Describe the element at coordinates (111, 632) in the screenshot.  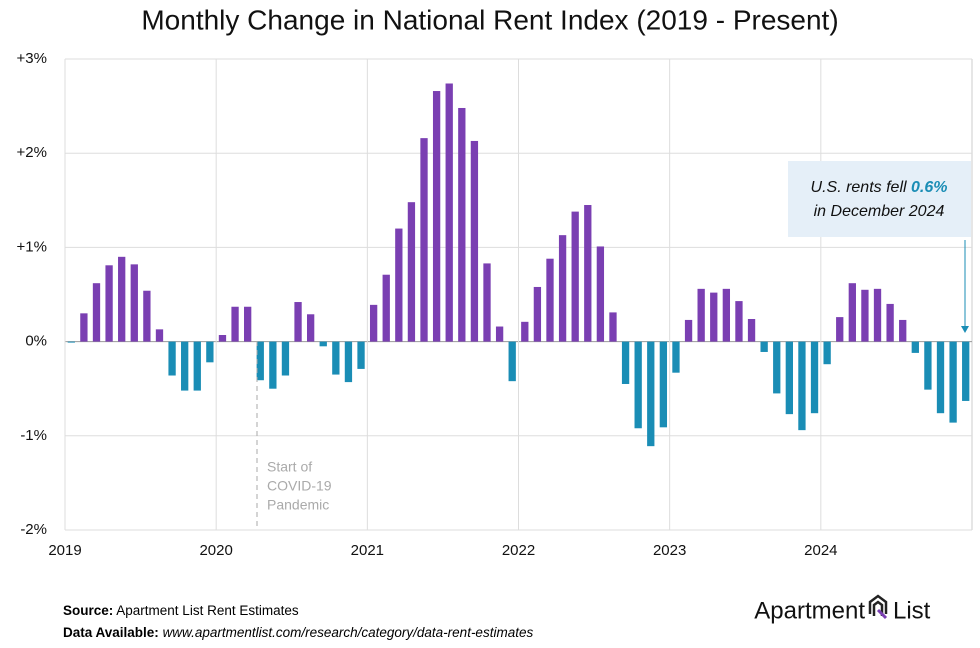
I see `data-label: Data Available:` at that location.